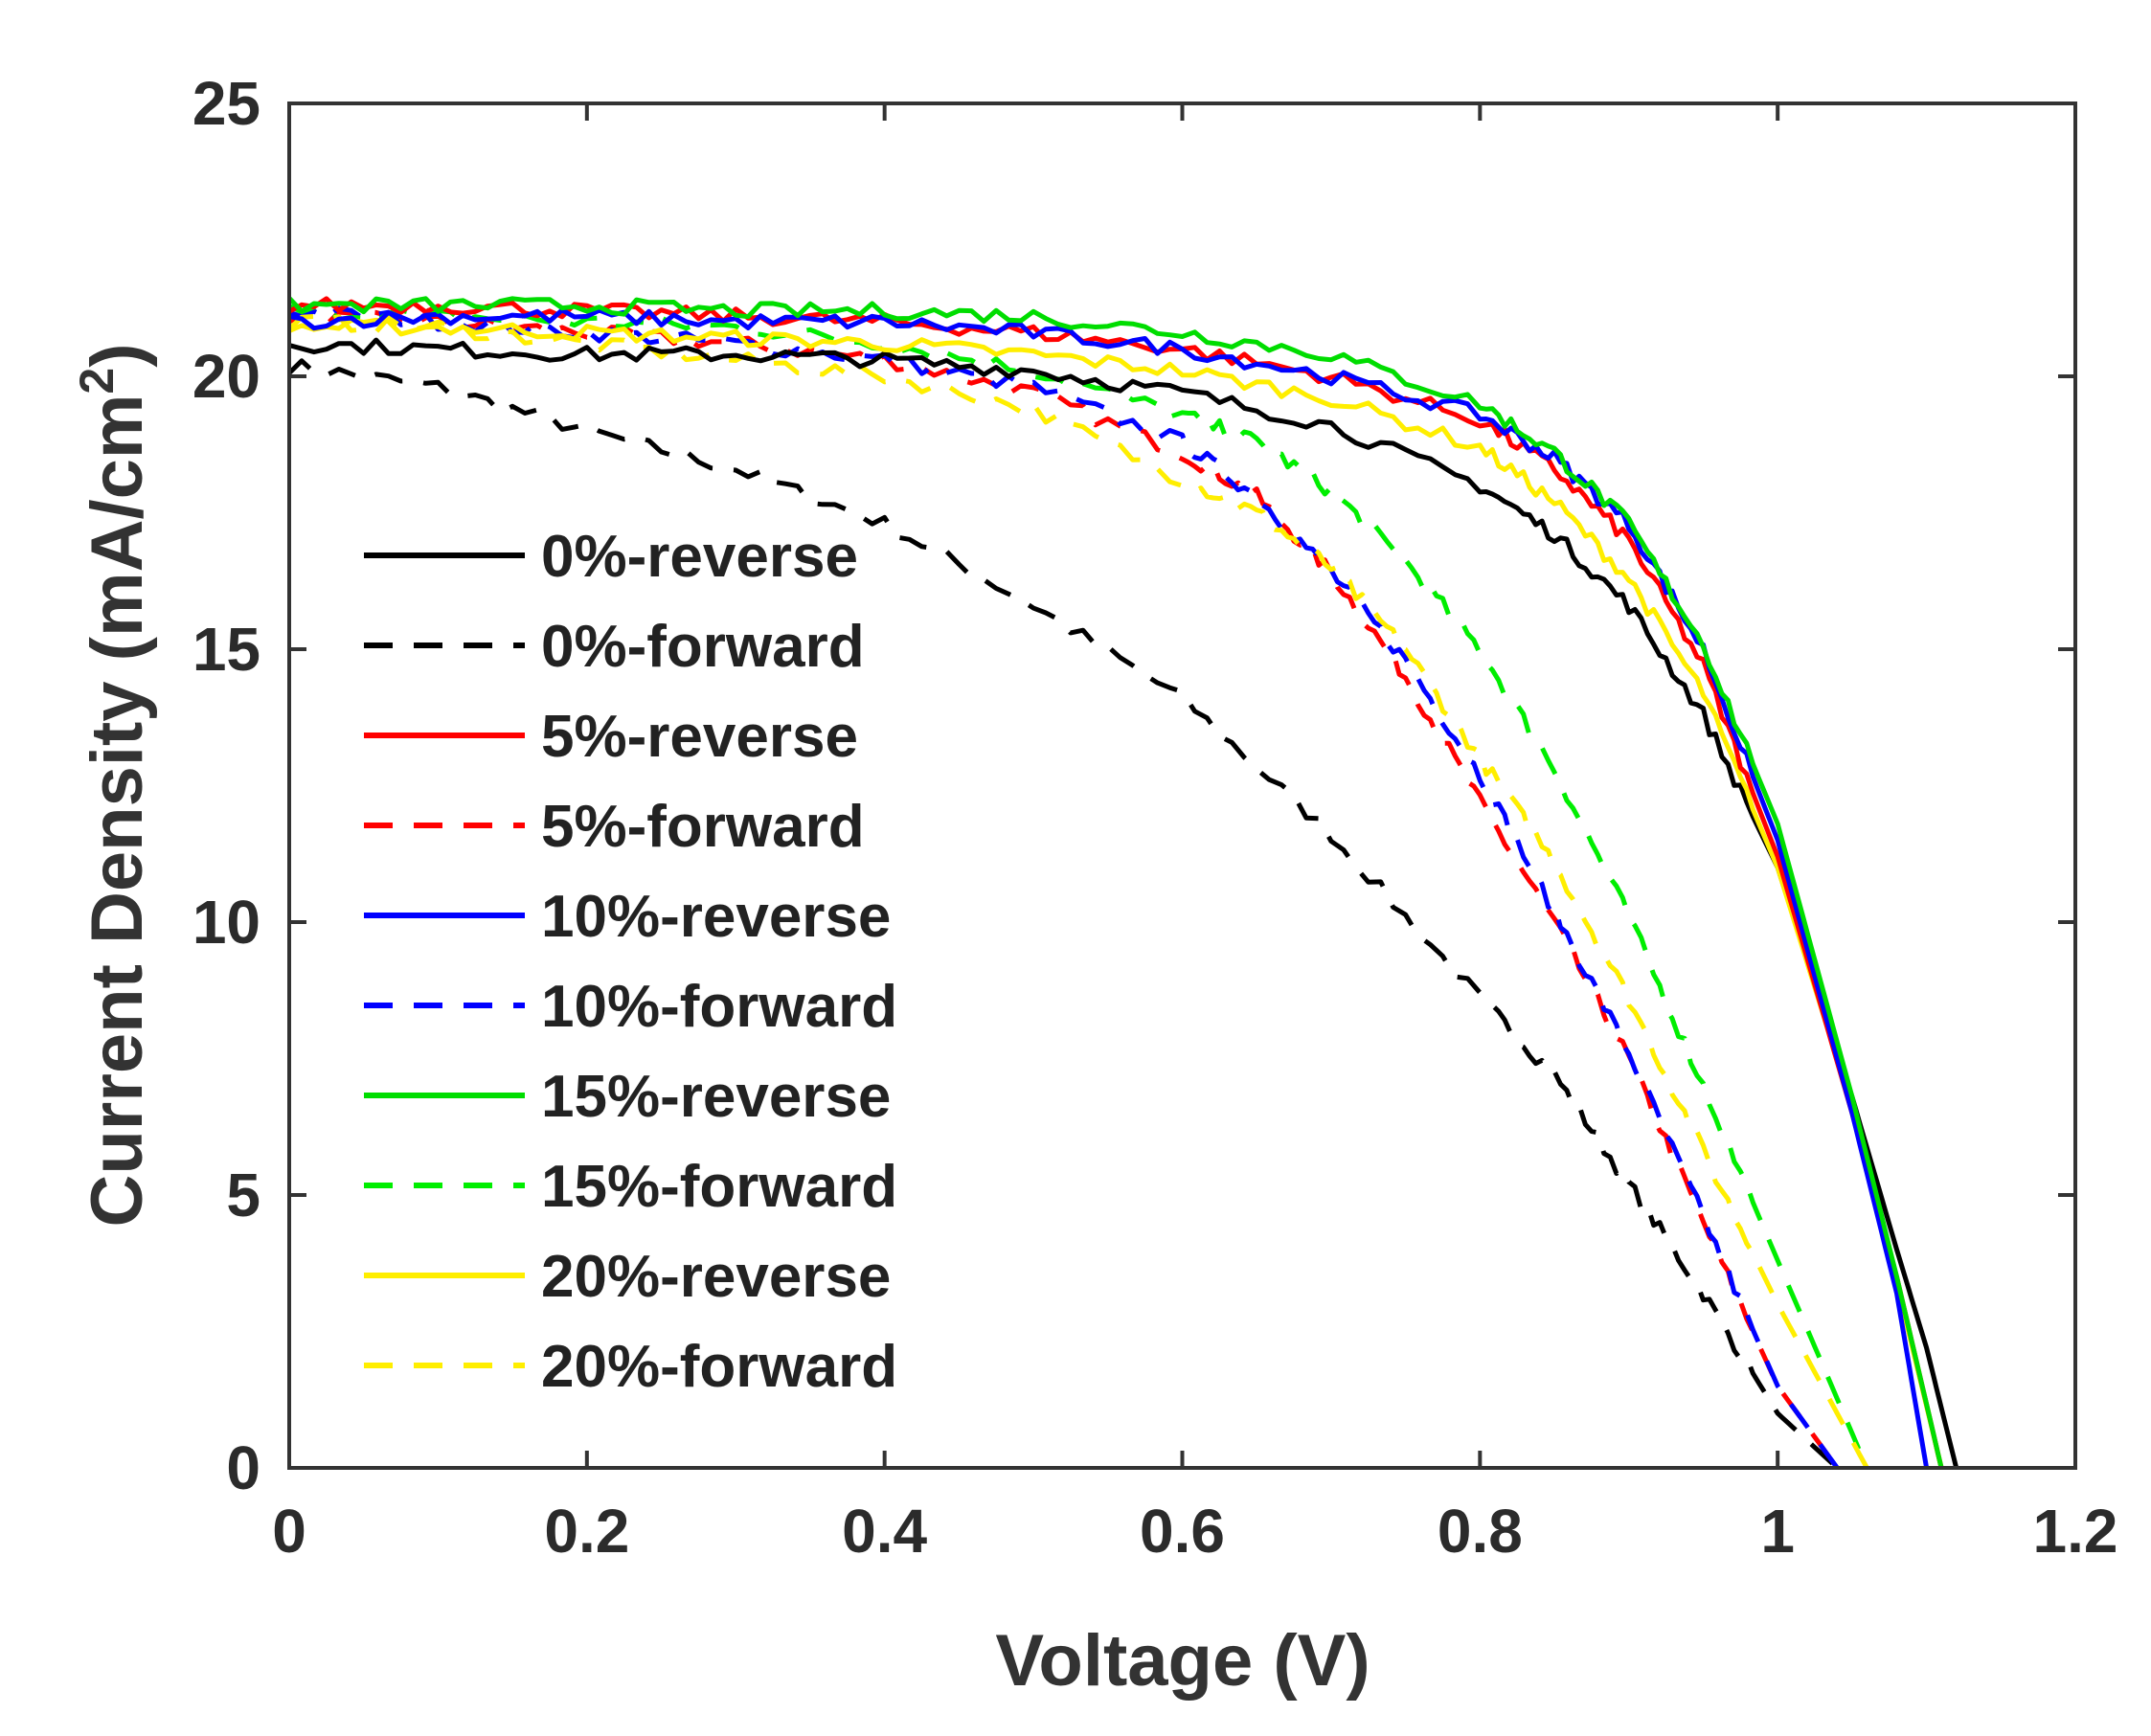  What do you see at coordinates (699, 557) in the screenshot?
I see `legend-label: 0%-reverse` at bounding box center [699, 557].